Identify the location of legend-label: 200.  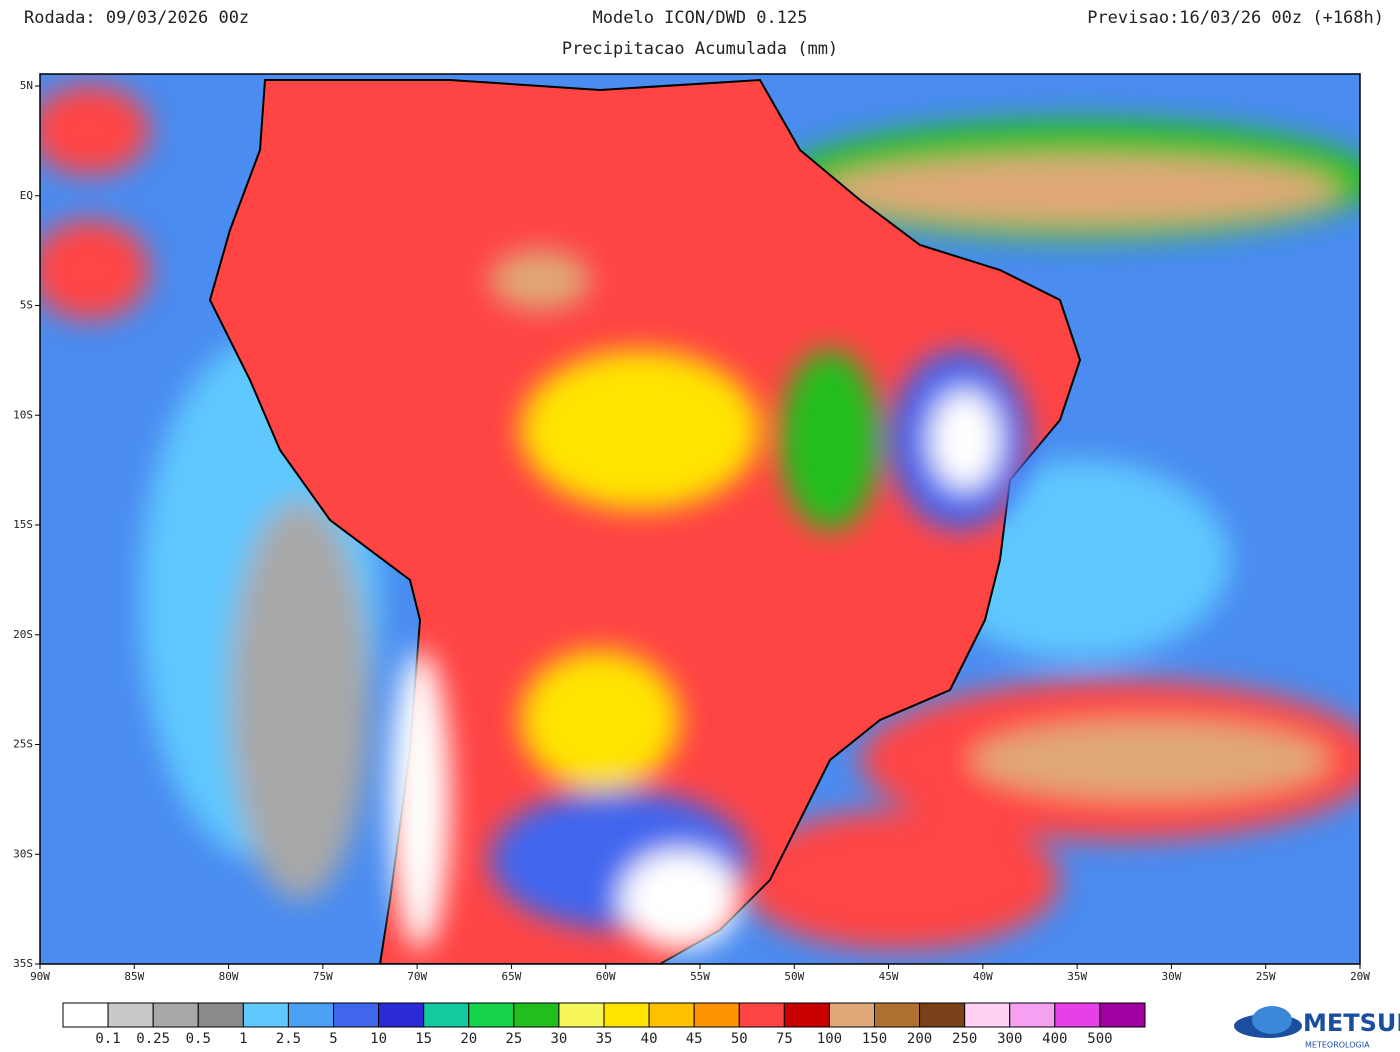
(919, 1039).